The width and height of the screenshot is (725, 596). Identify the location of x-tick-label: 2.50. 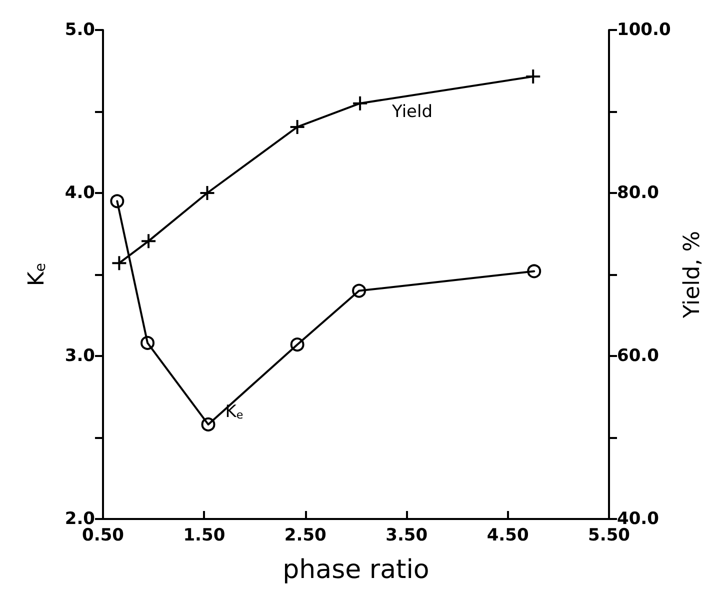
(305, 536).